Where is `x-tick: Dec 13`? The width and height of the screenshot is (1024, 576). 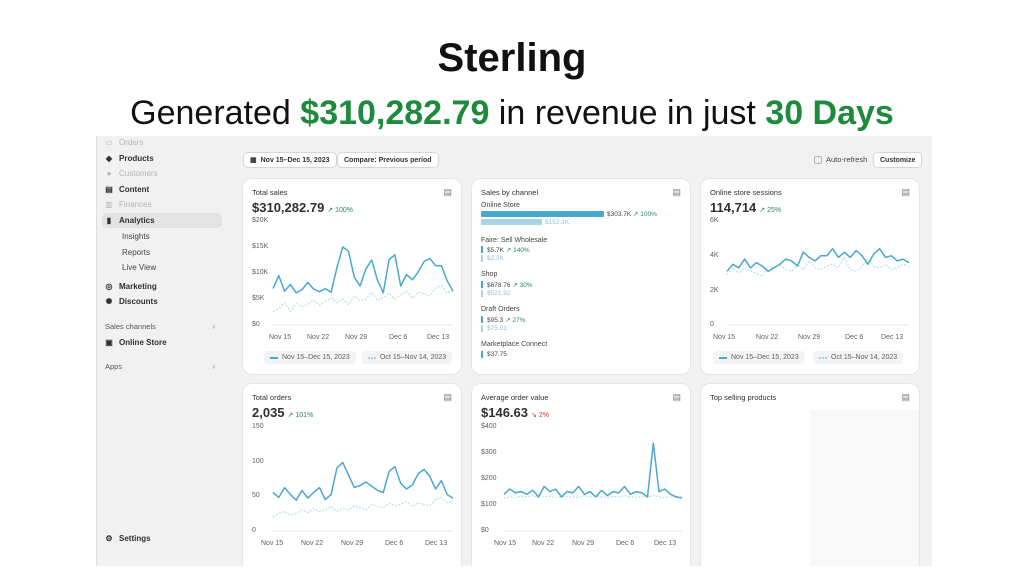 x-tick: Dec 13 is located at coordinates (436, 543).